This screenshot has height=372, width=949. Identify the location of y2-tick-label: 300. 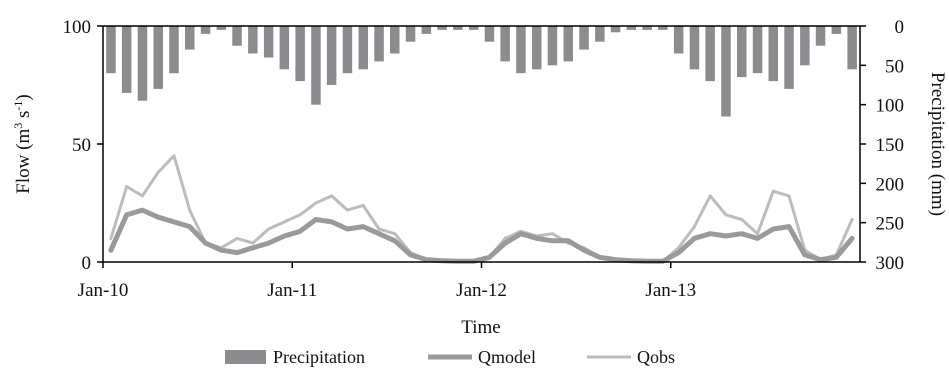
(890, 263).